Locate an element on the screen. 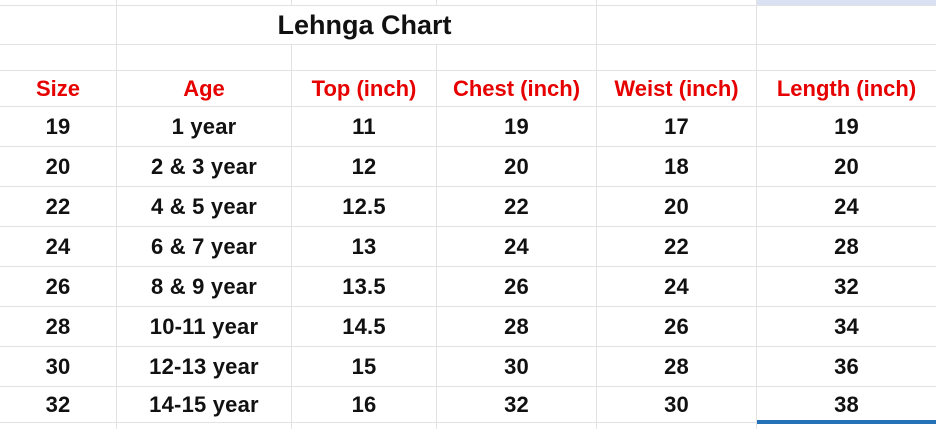  cell-6-2: 15 is located at coordinates (364, 366).